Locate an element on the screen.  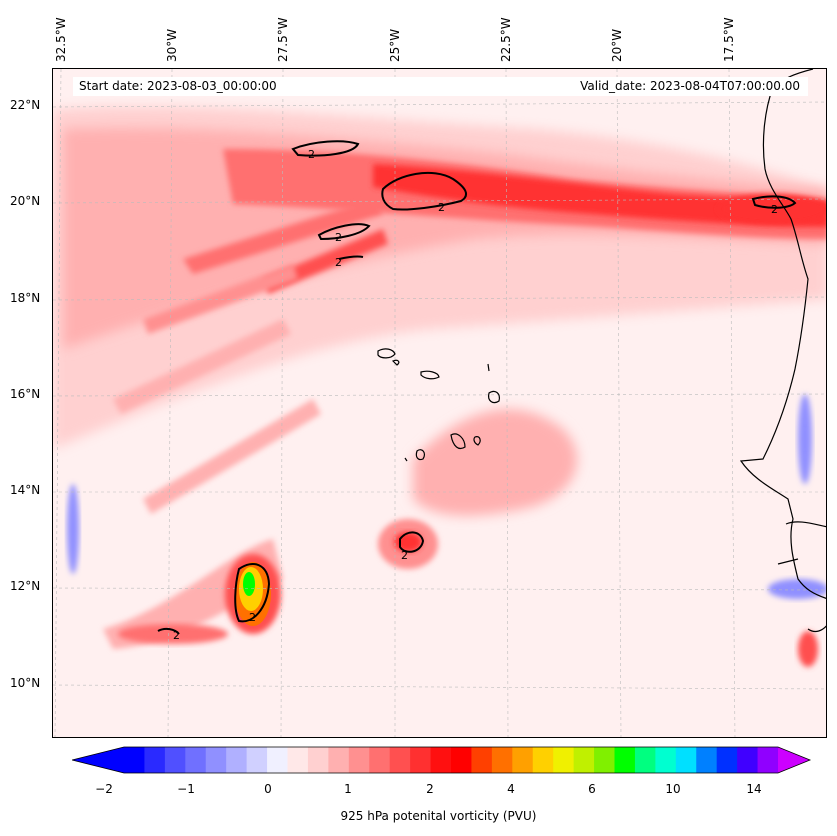
cb-tick-6: 6 is located at coordinates (592, 789).